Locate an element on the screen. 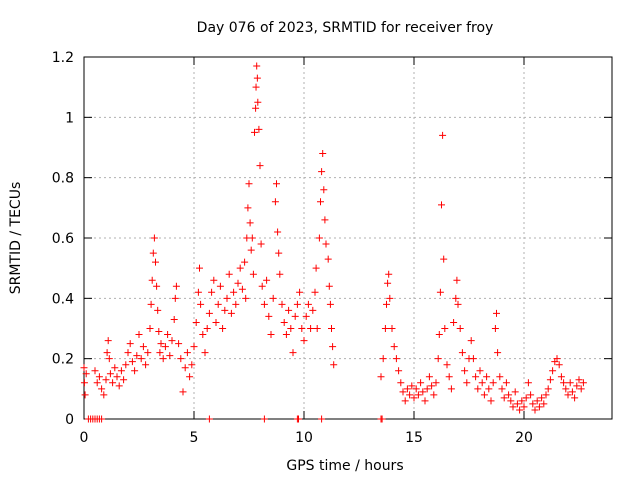  x-tick-label: 15 is located at coordinates (414, 438).